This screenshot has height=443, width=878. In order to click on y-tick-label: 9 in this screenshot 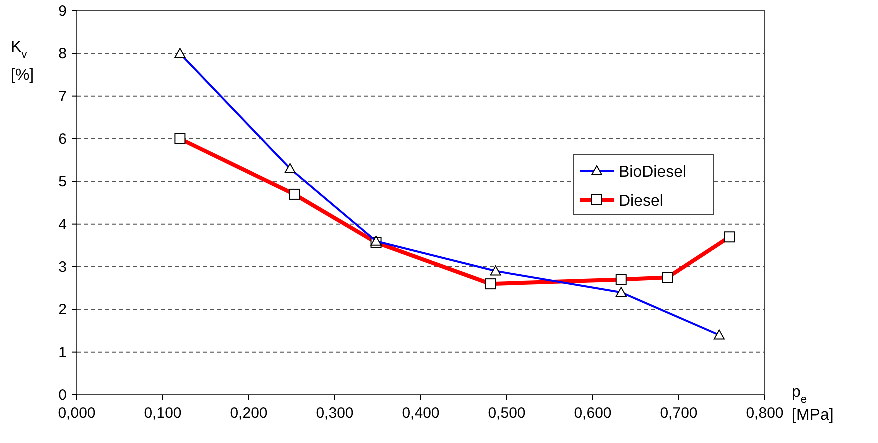, I will do `click(62, 11)`.